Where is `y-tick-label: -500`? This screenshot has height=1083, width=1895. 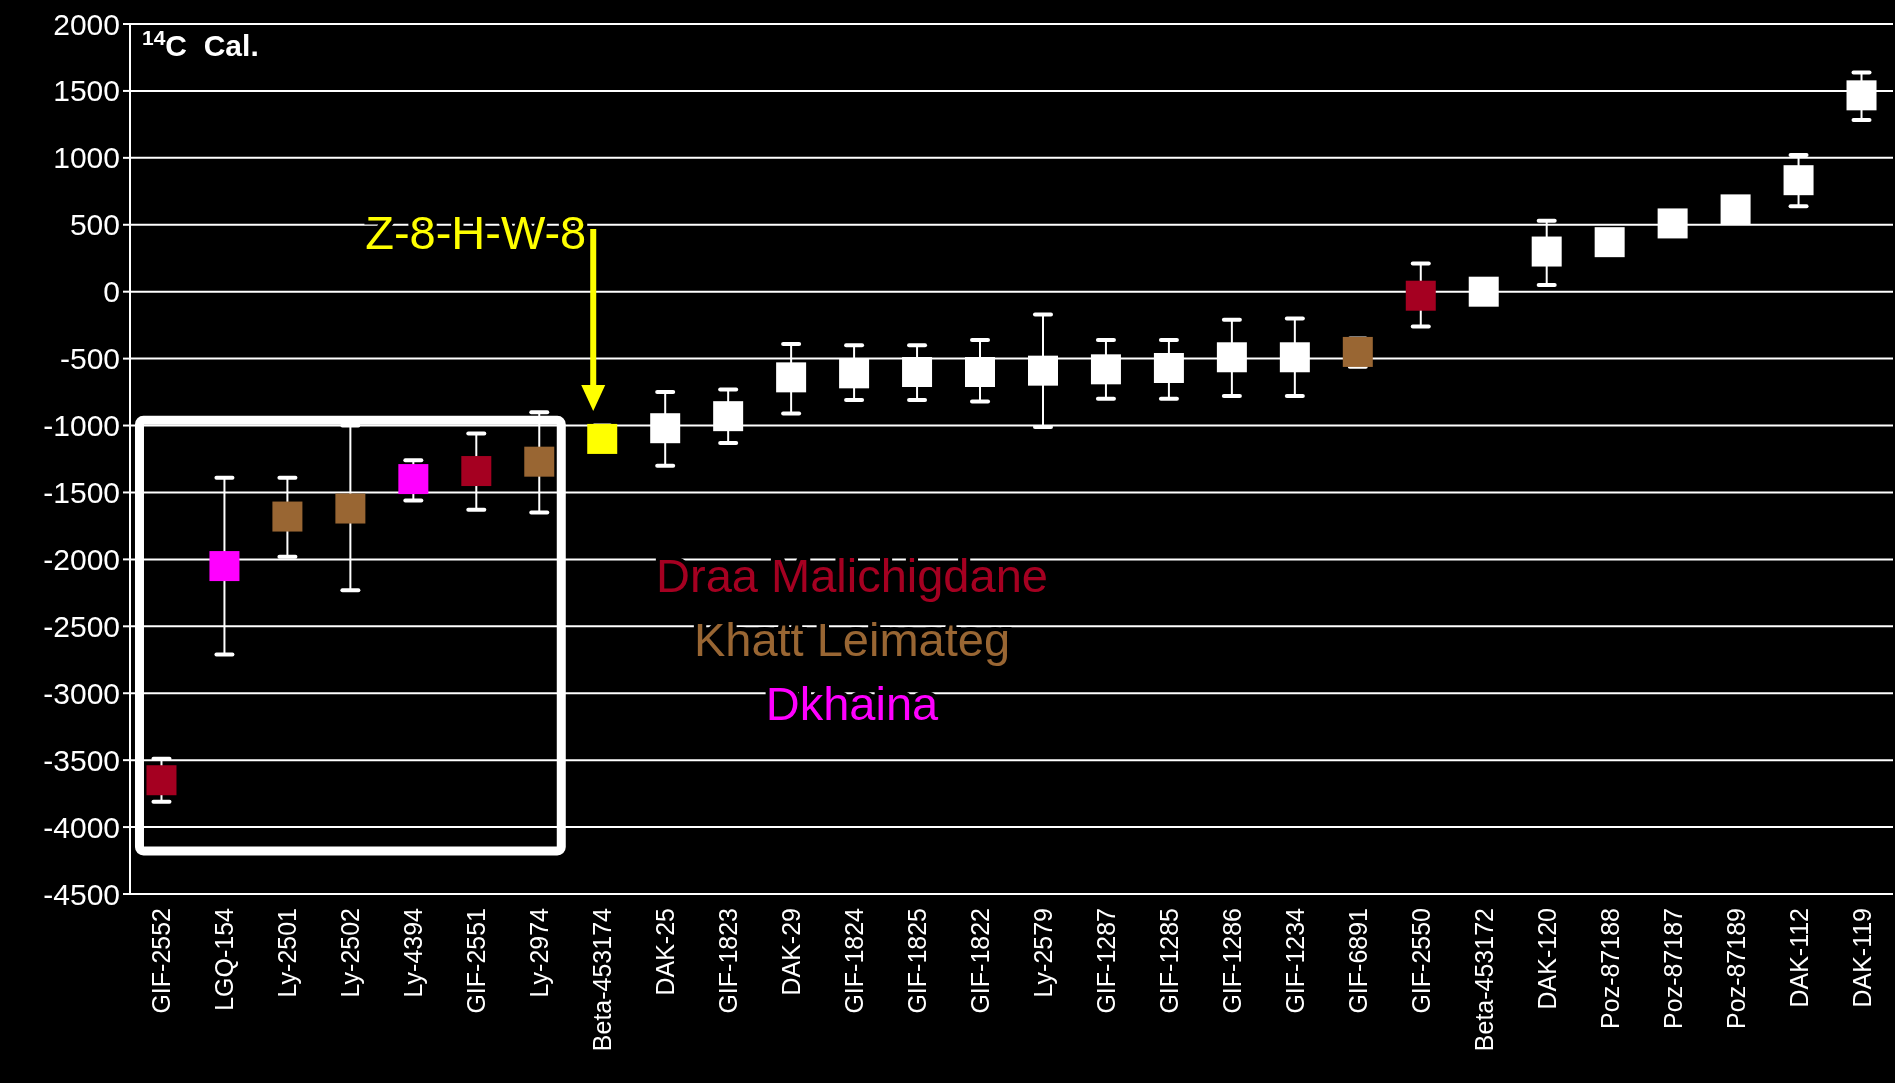
y-tick-label: -500 is located at coordinates (89, 359).